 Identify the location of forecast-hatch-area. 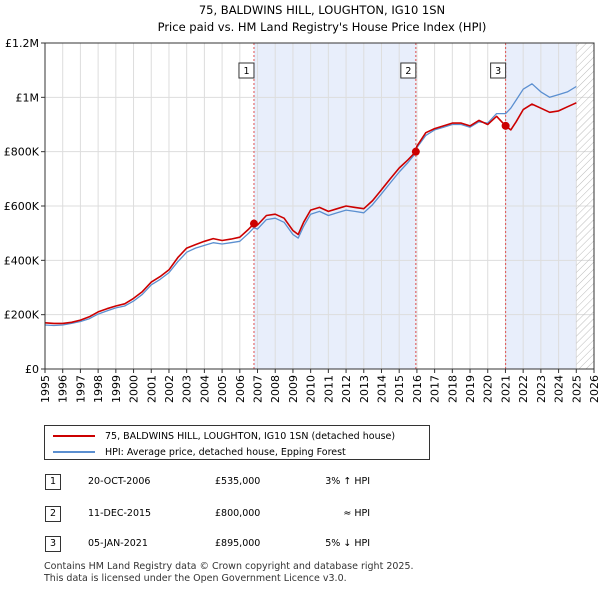
(585, 206).